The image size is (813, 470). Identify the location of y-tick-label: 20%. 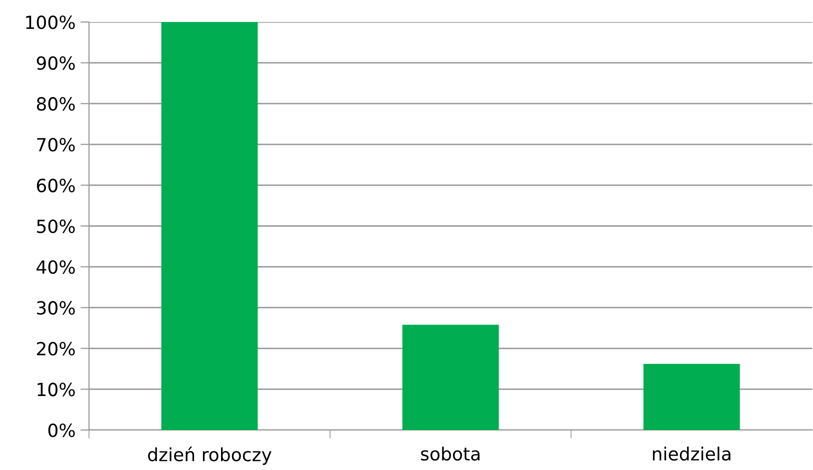
(55, 349).